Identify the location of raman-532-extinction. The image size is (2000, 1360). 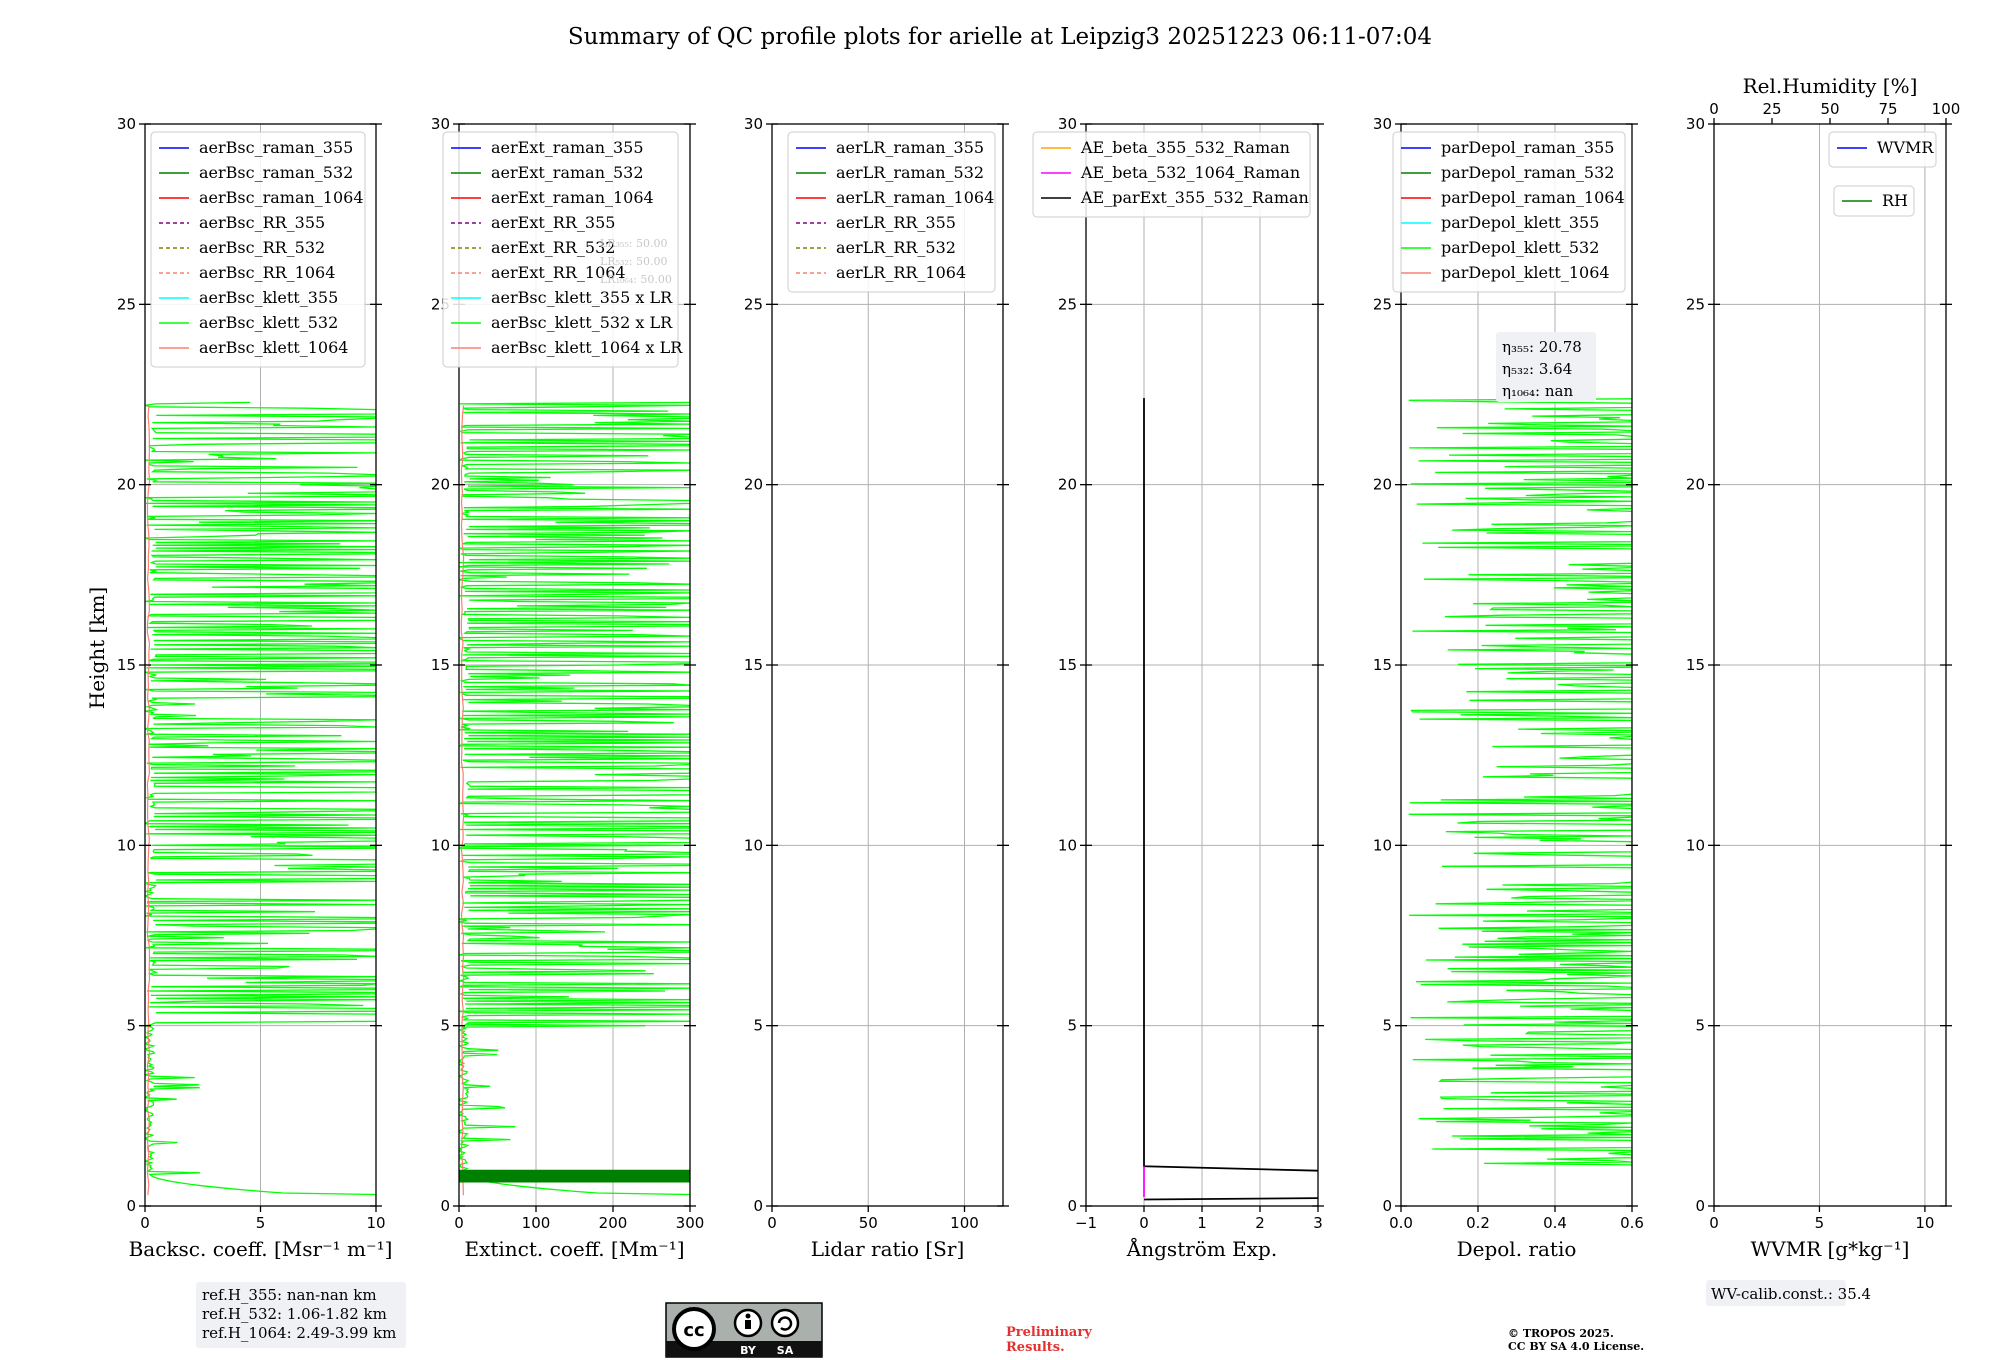
(574, 1176).